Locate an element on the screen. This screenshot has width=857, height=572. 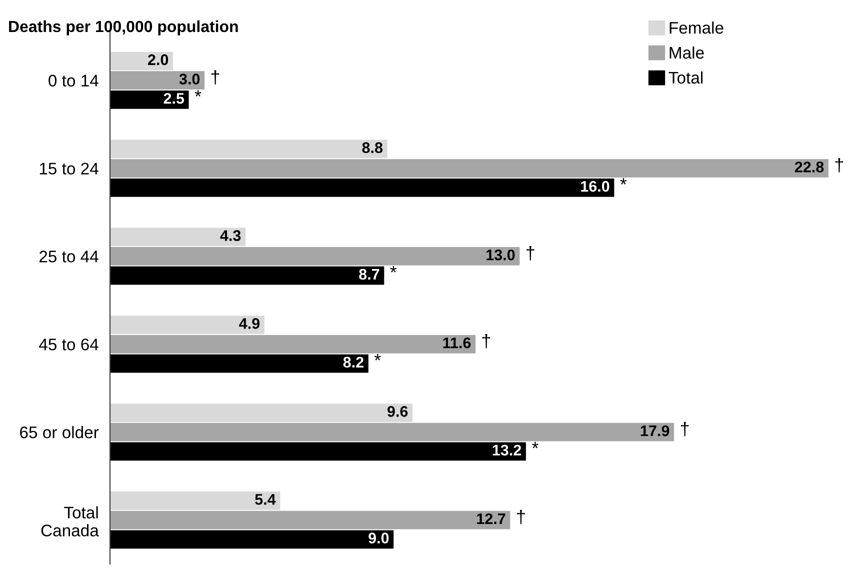
legend-label: Total is located at coordinates (685, 77).